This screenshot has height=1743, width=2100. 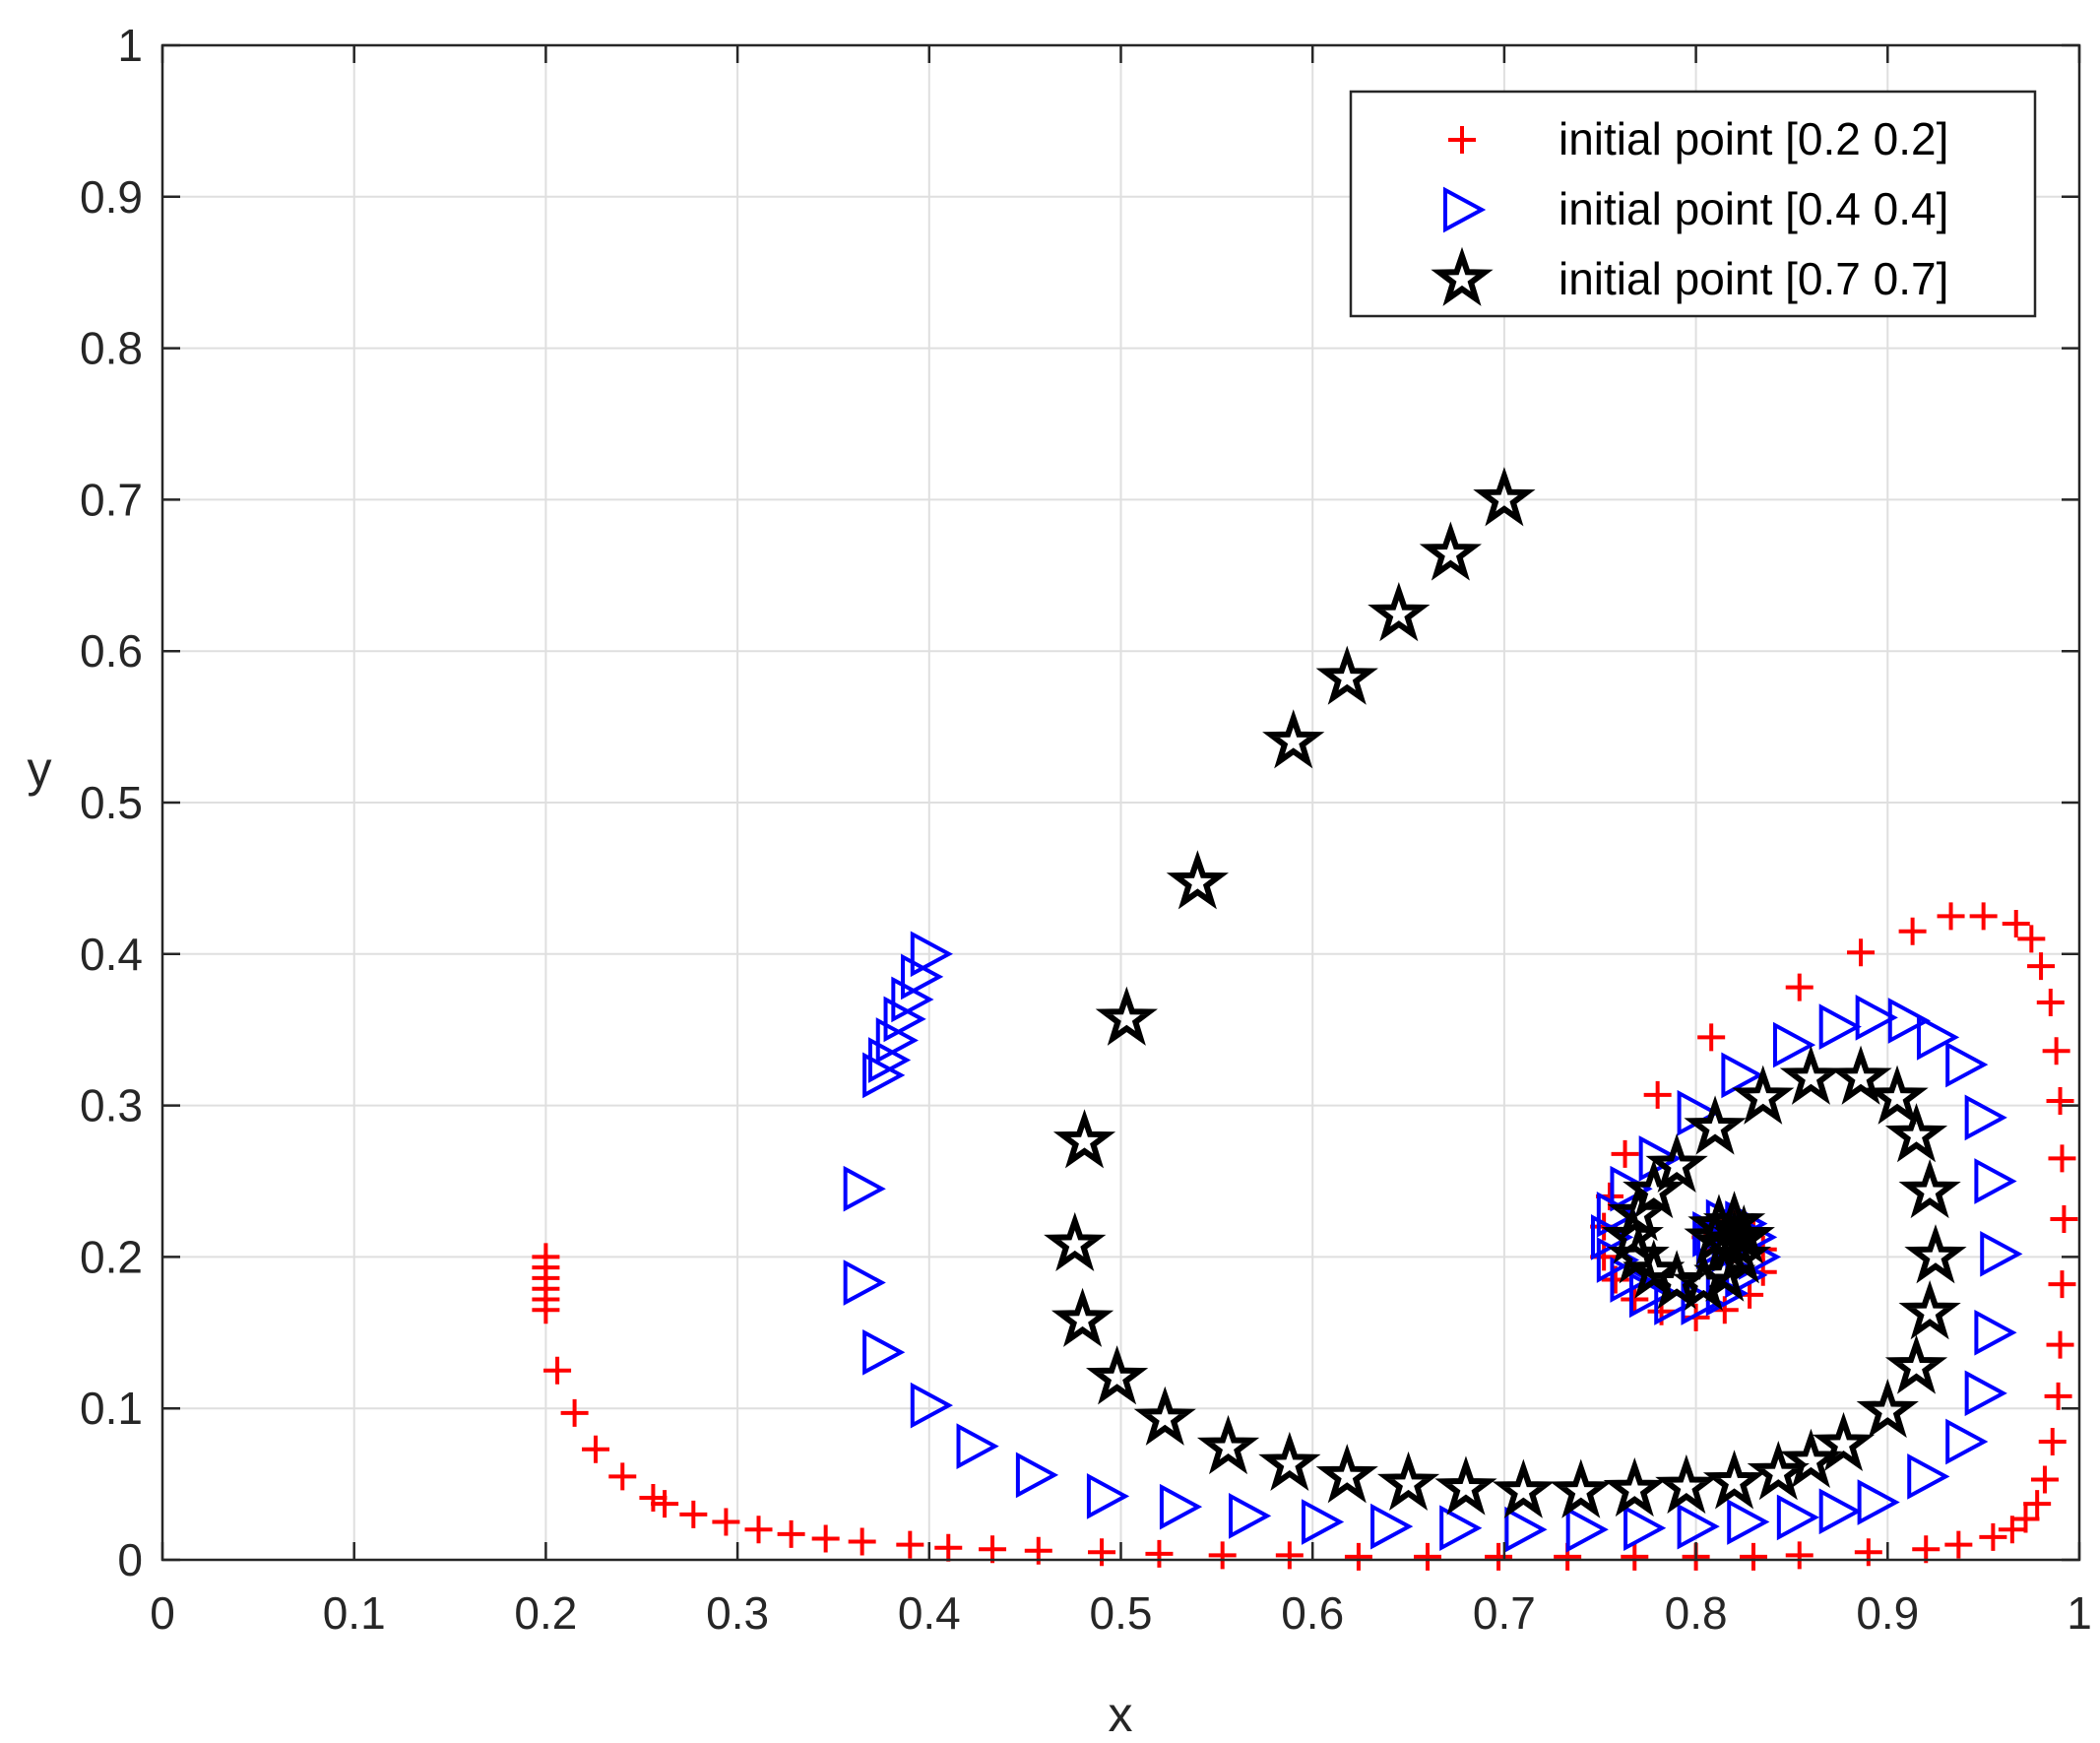 I want to click on y-tick-label: 1, so click(x=130, y=46).